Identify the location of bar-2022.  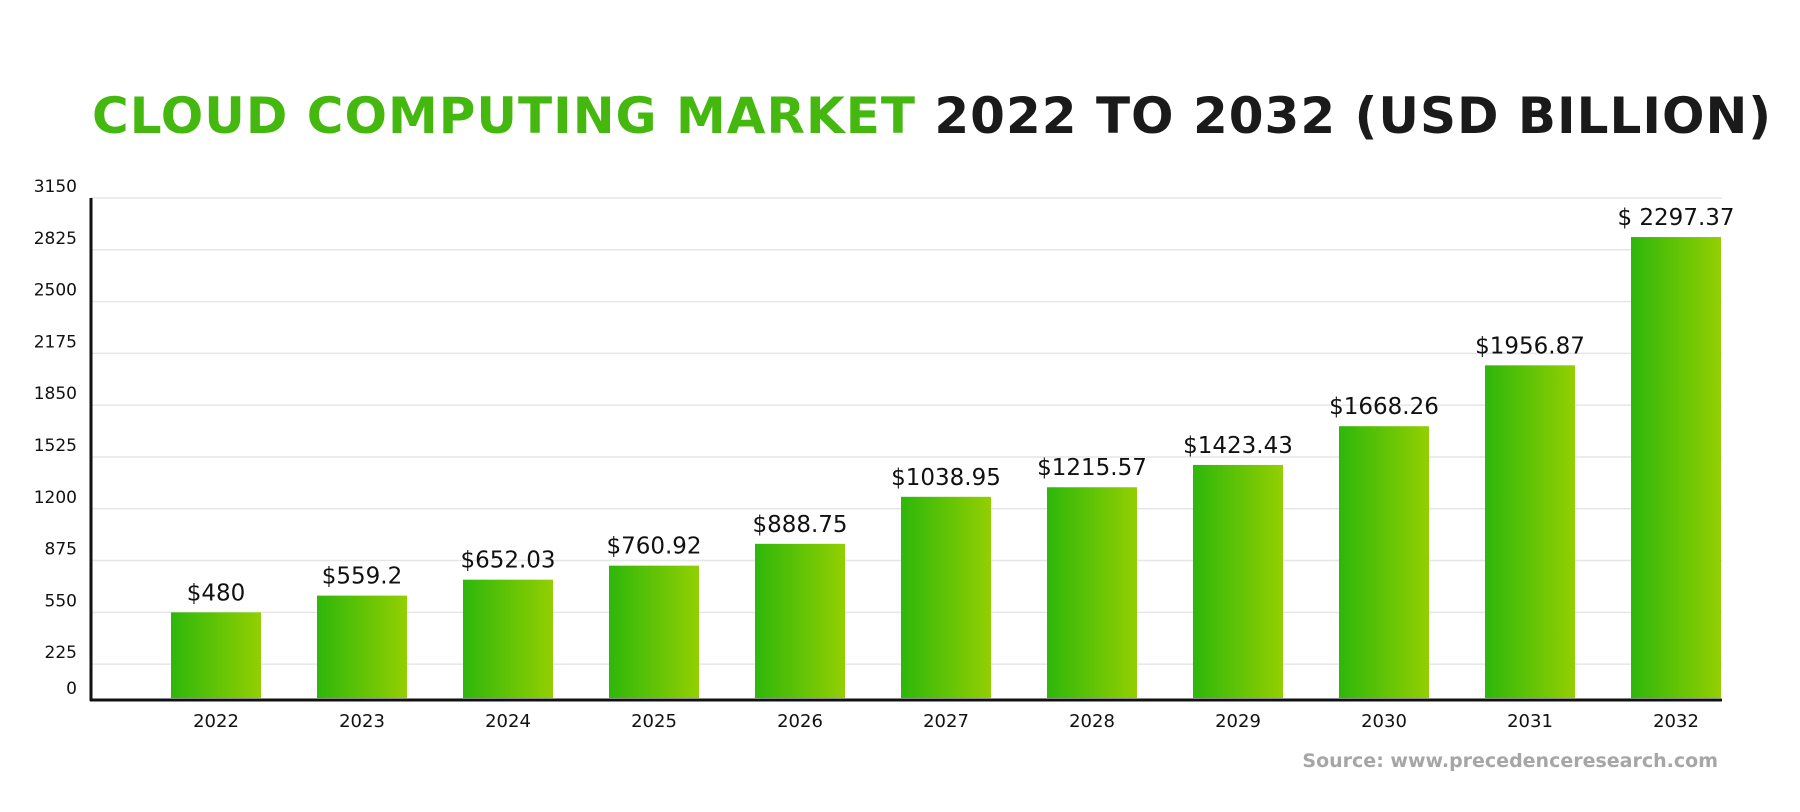
(216, 655).